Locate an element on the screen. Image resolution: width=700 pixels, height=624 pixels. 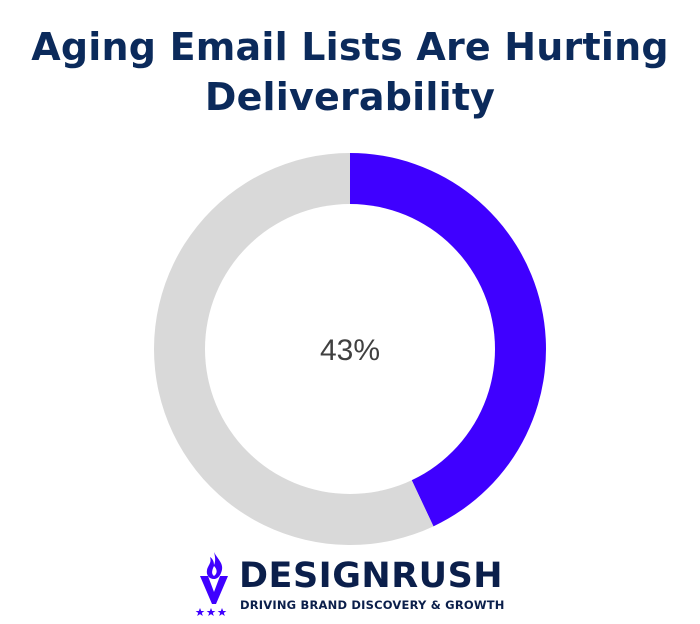
flame-torch-icon is located at coordinates (211, 584).